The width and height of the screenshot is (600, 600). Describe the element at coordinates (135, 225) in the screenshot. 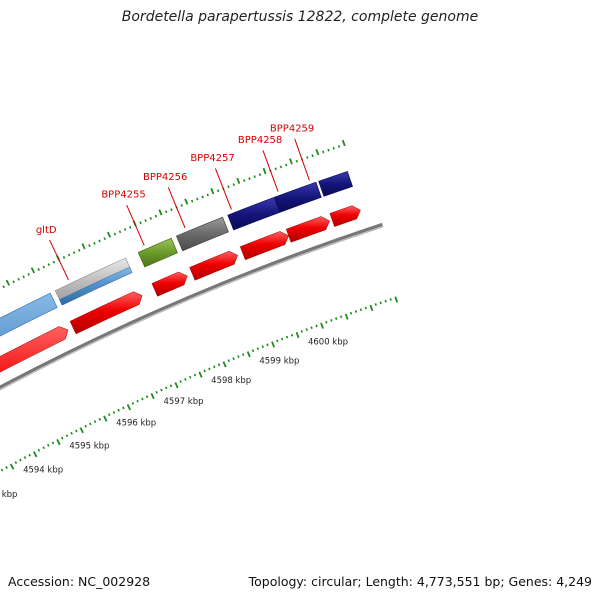

I see `label-line-BPP4255` at that location.